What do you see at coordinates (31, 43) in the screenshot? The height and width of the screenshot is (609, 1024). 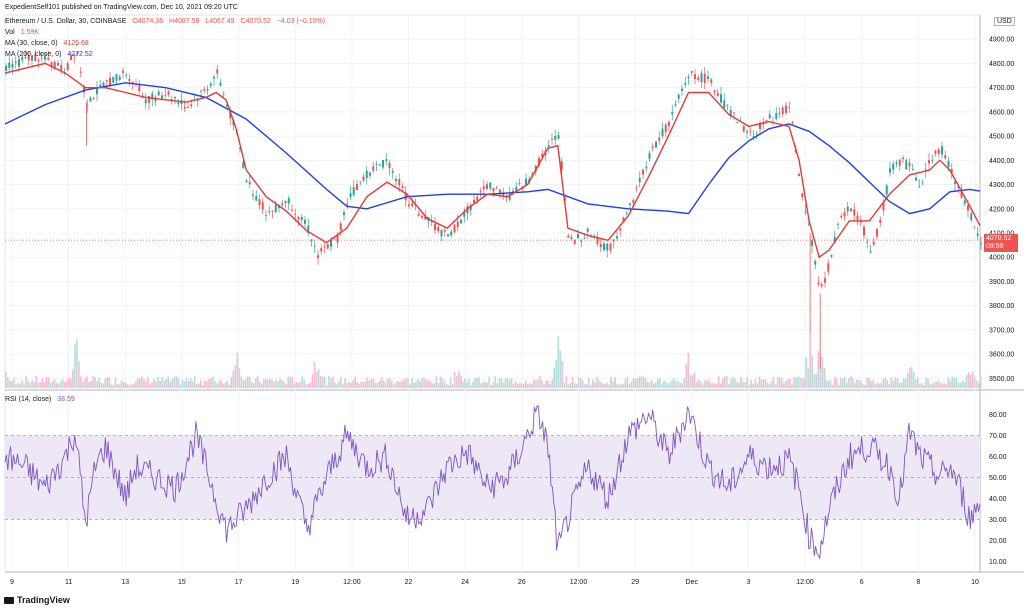 I see `ma30-label: MA (30, close, 0)` at bounding box center [31, 43].